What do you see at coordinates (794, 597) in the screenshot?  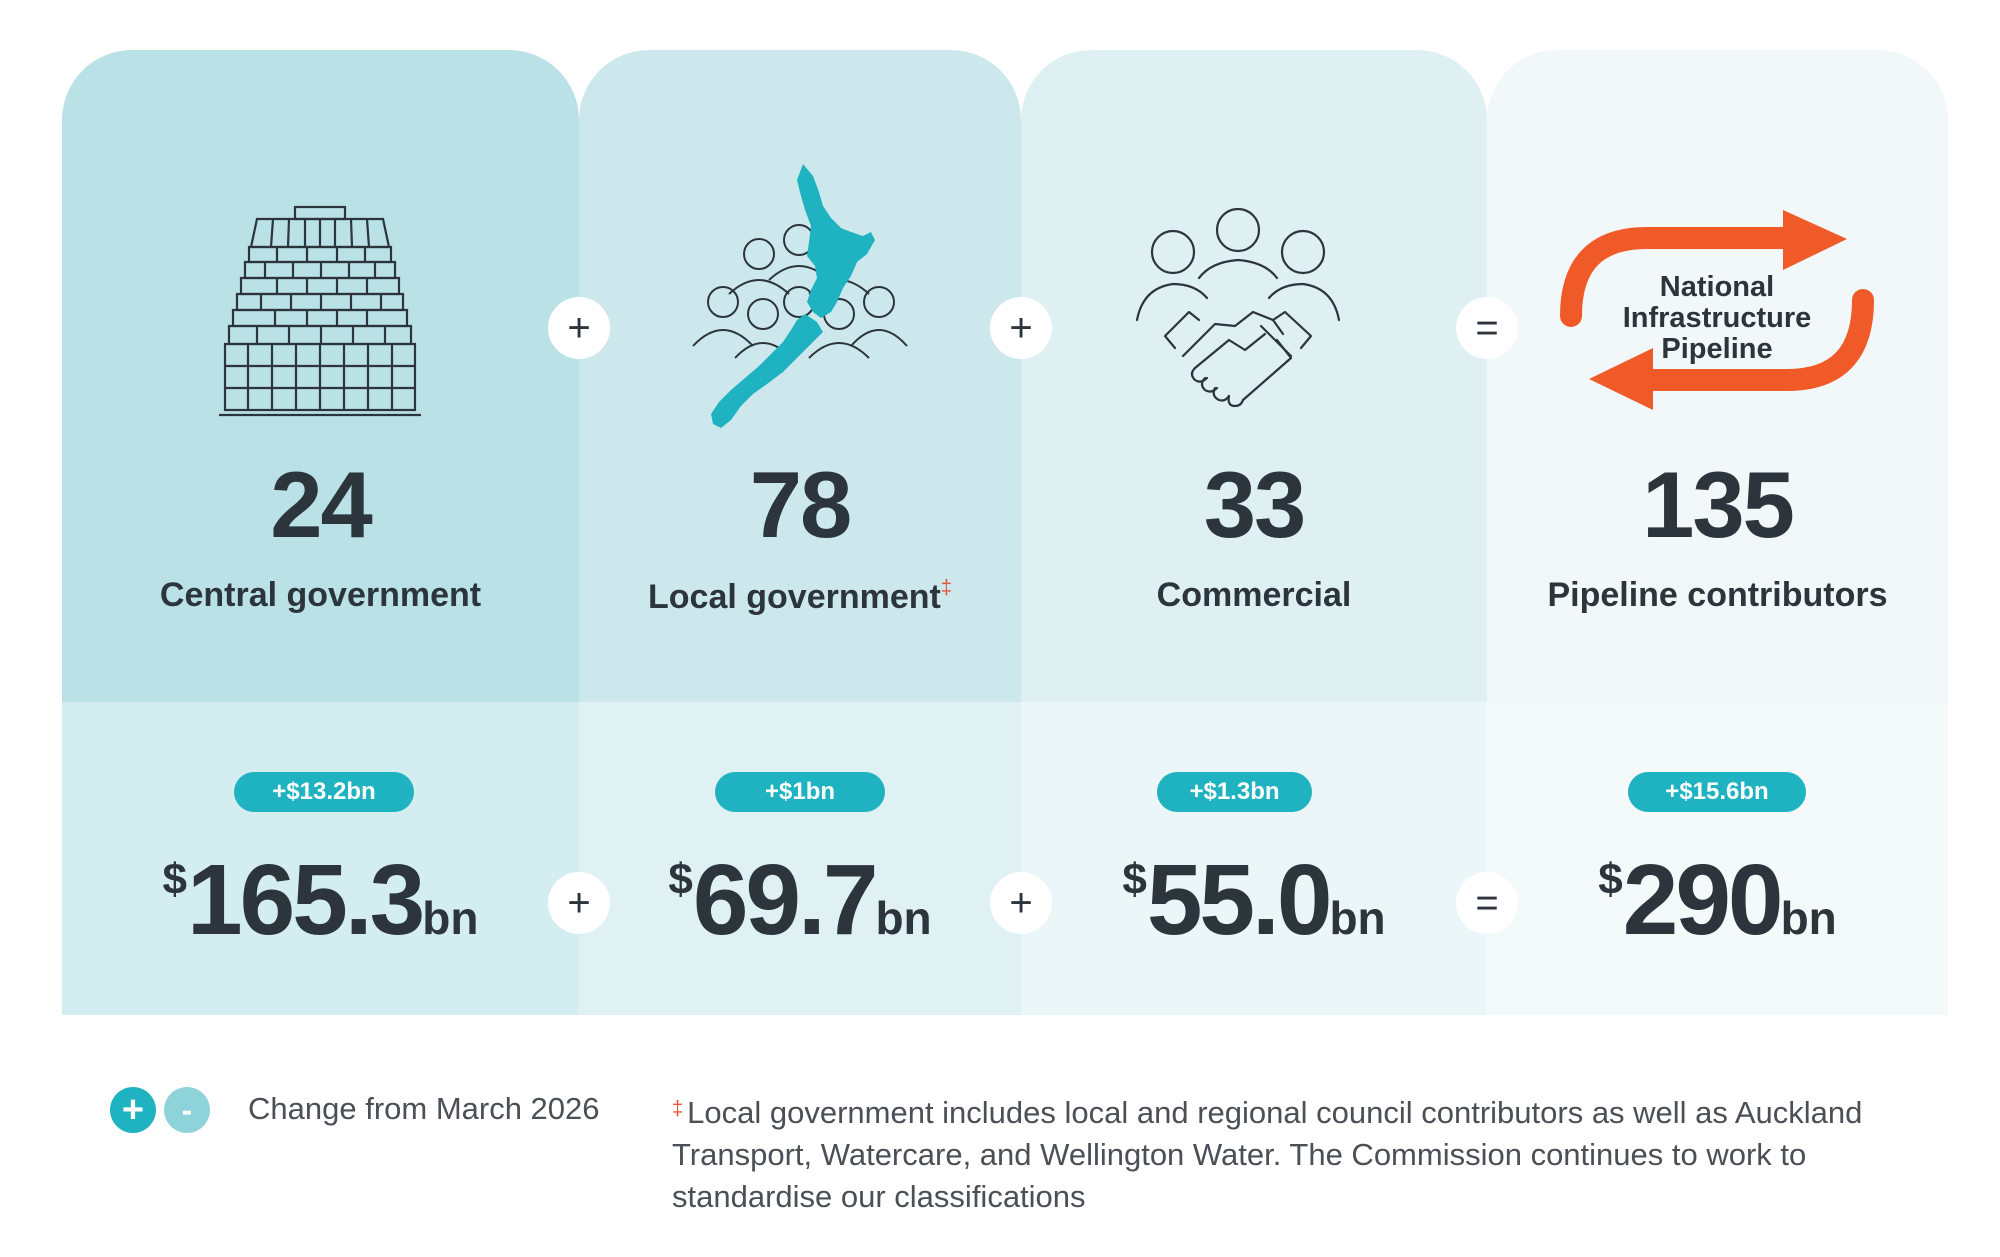 I see `local-government-label-text: Local government` at bounding box center [794, 597].